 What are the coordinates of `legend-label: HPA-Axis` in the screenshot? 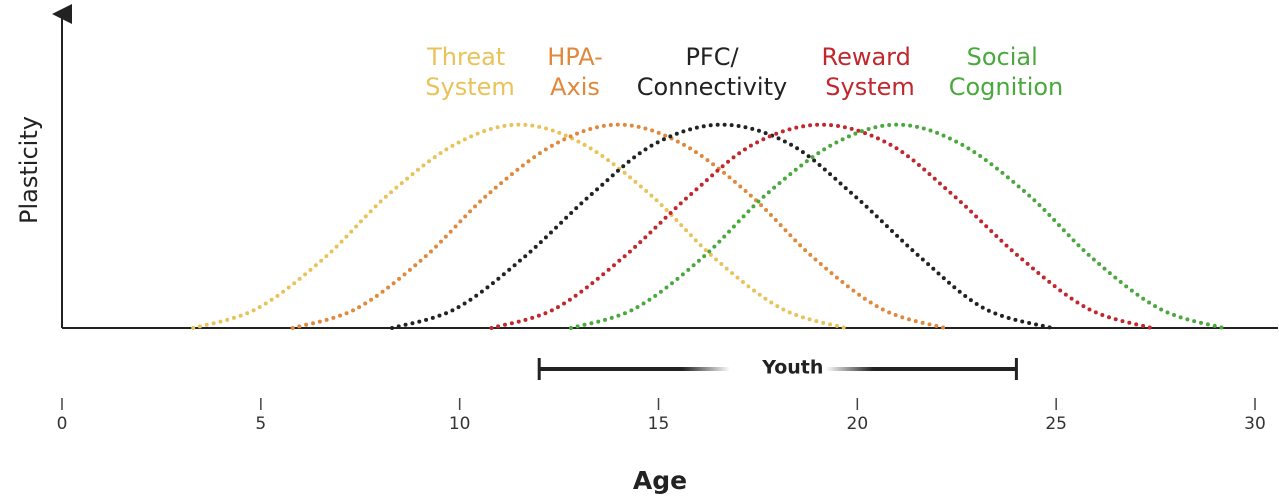 It's located at (575, 72).